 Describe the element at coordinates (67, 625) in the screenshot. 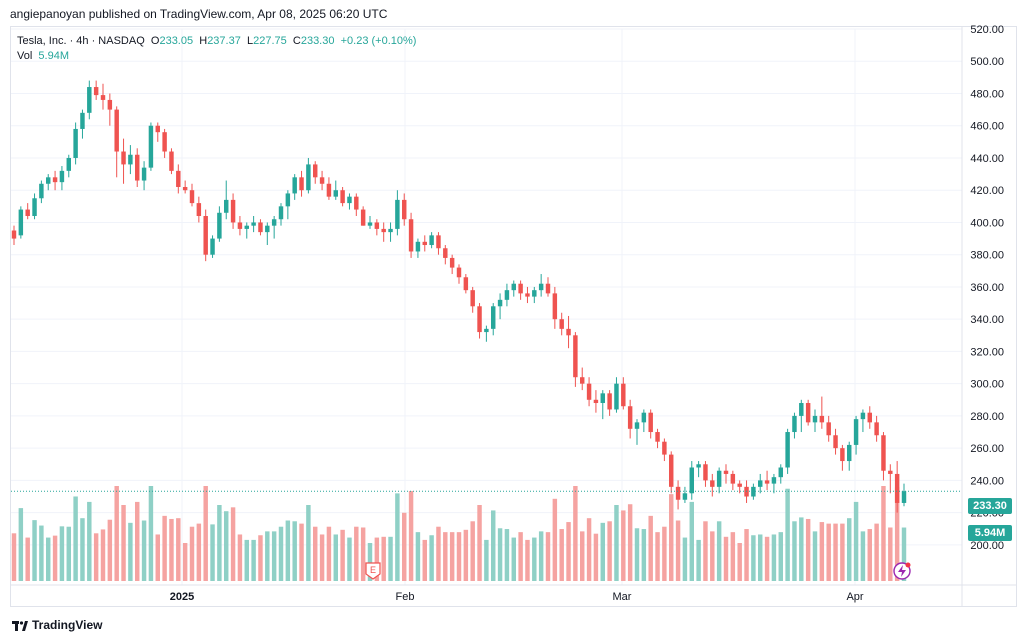

I see `footer-brand: TradingView` at that location.